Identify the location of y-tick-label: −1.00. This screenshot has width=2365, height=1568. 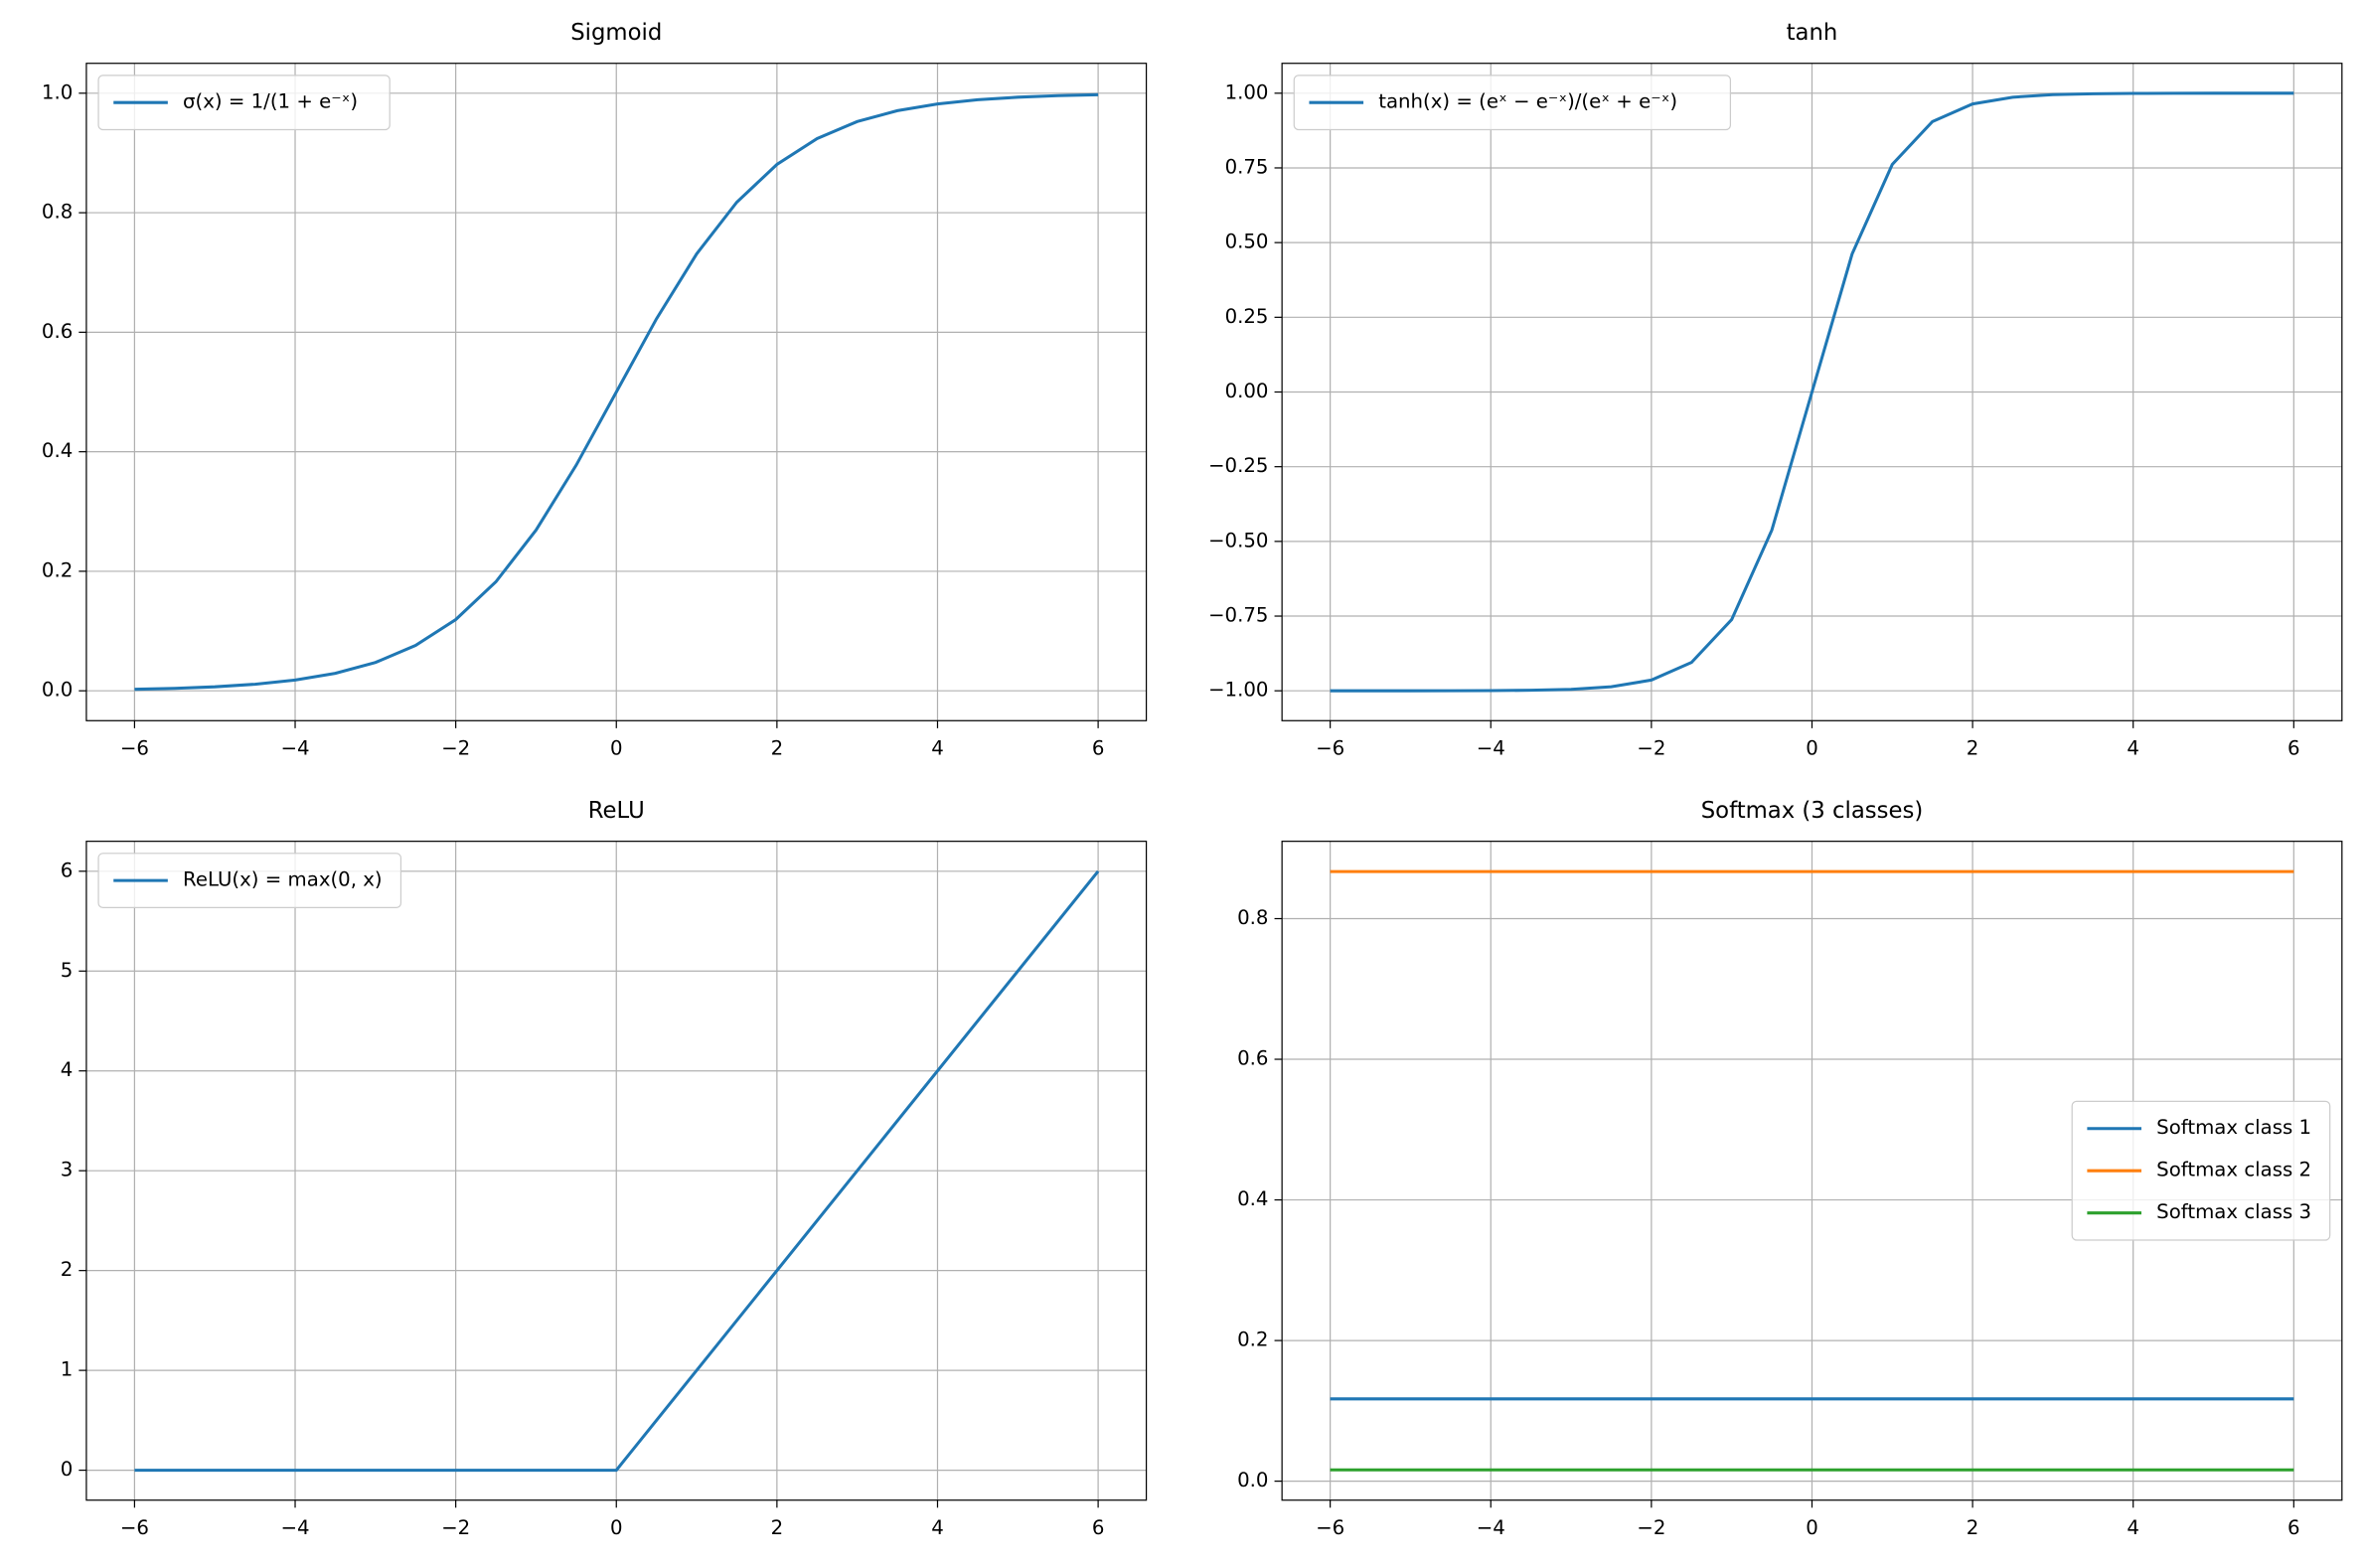
(1238, 691).